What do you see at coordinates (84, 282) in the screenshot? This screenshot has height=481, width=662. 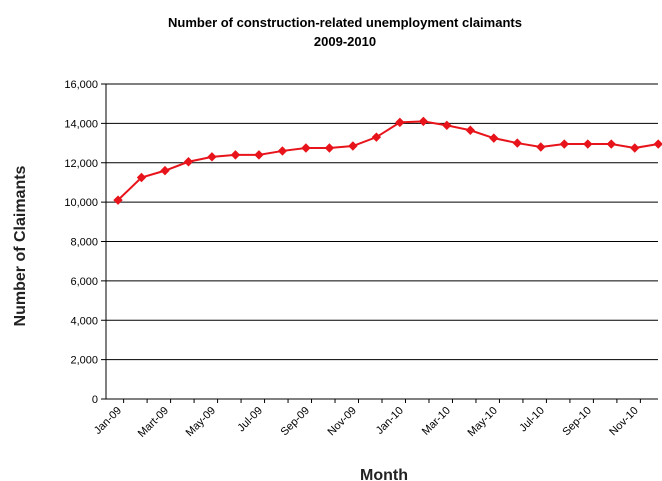 I see `y-tick-label: 6,000` at bounding box center [84, 282].